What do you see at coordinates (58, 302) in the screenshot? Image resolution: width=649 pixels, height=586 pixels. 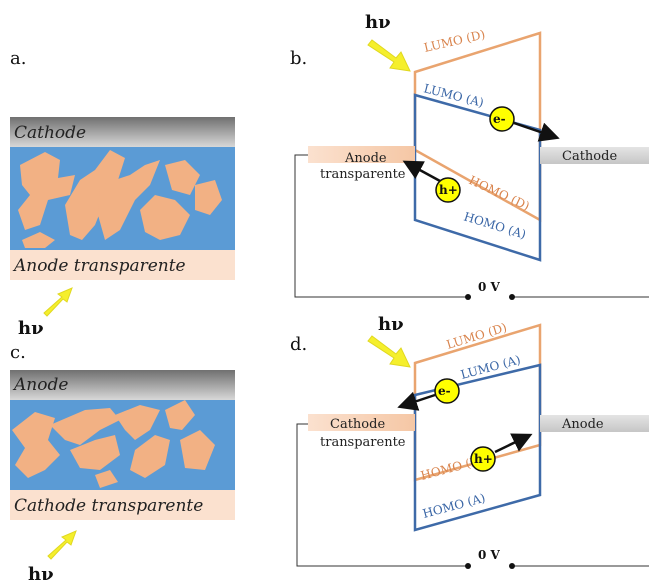 I see `light-arrow-a` at bounding box center [58, 302].